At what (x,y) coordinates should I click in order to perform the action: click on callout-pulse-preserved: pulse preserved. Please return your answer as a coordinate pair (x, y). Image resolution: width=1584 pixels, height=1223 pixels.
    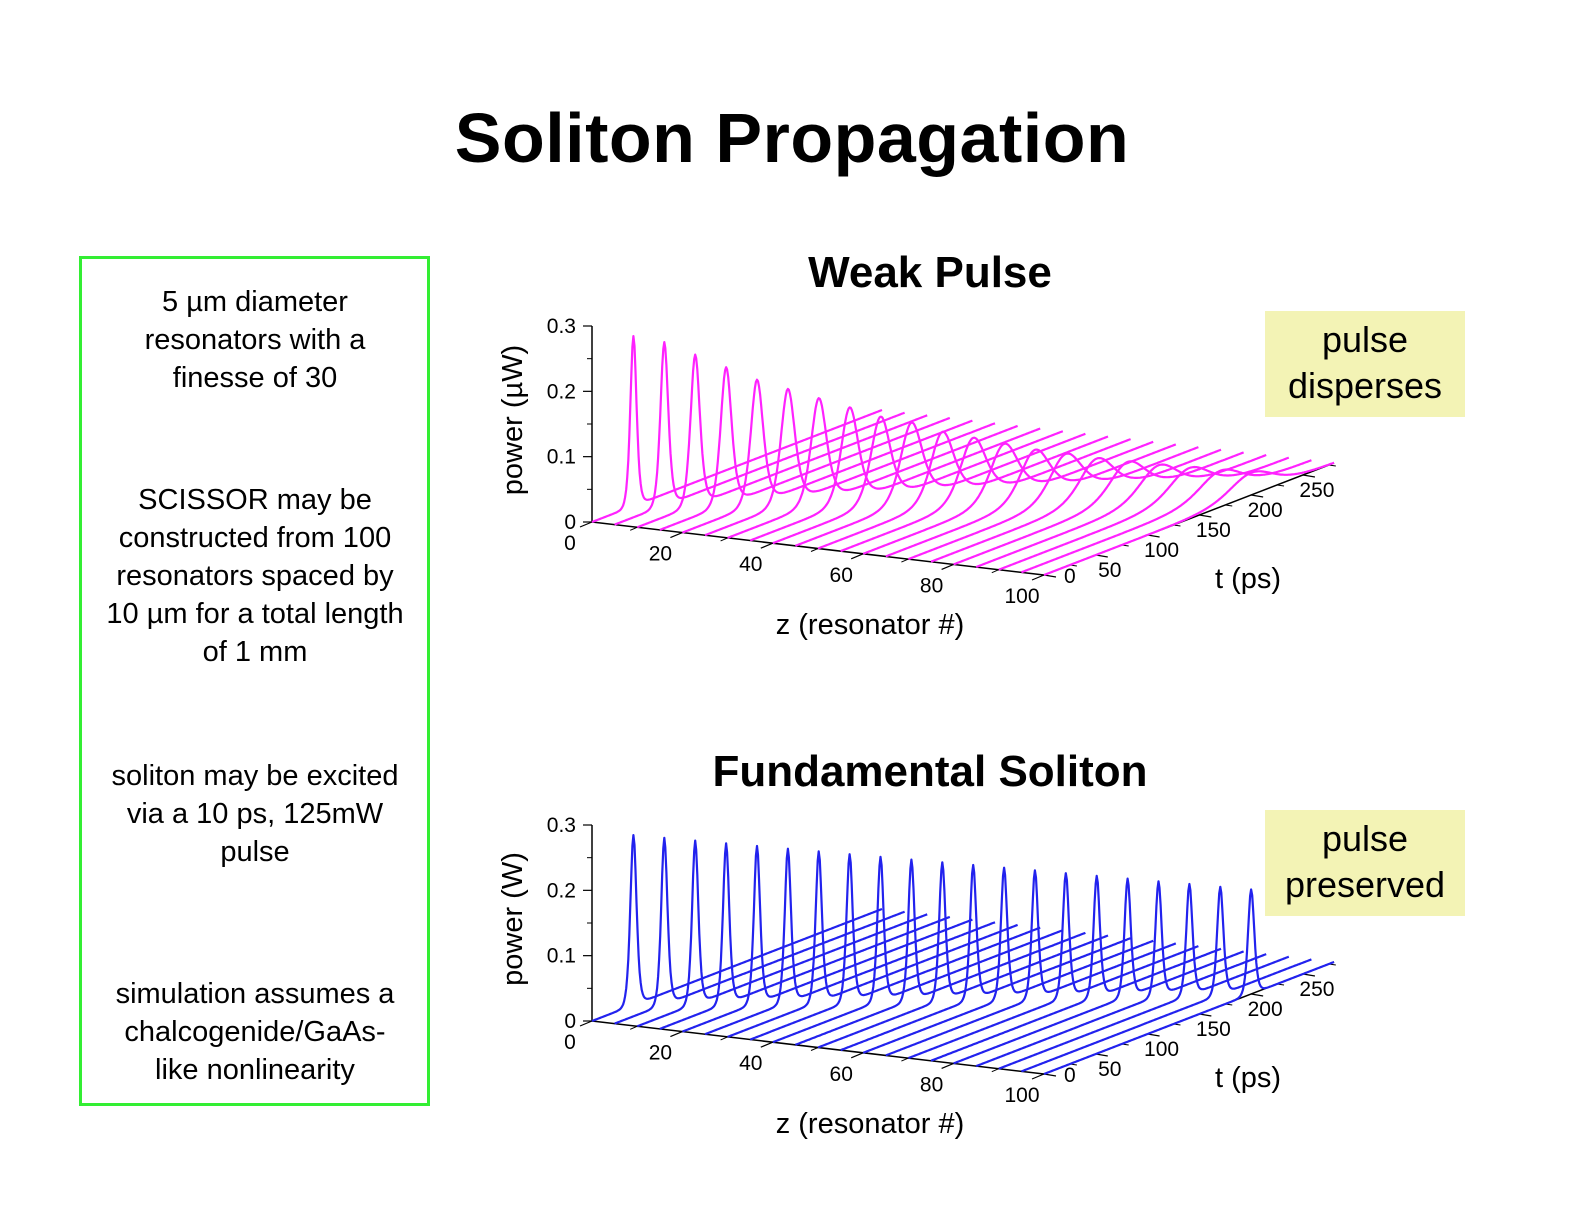
    Looking at the image, I should click on (1365, 863).